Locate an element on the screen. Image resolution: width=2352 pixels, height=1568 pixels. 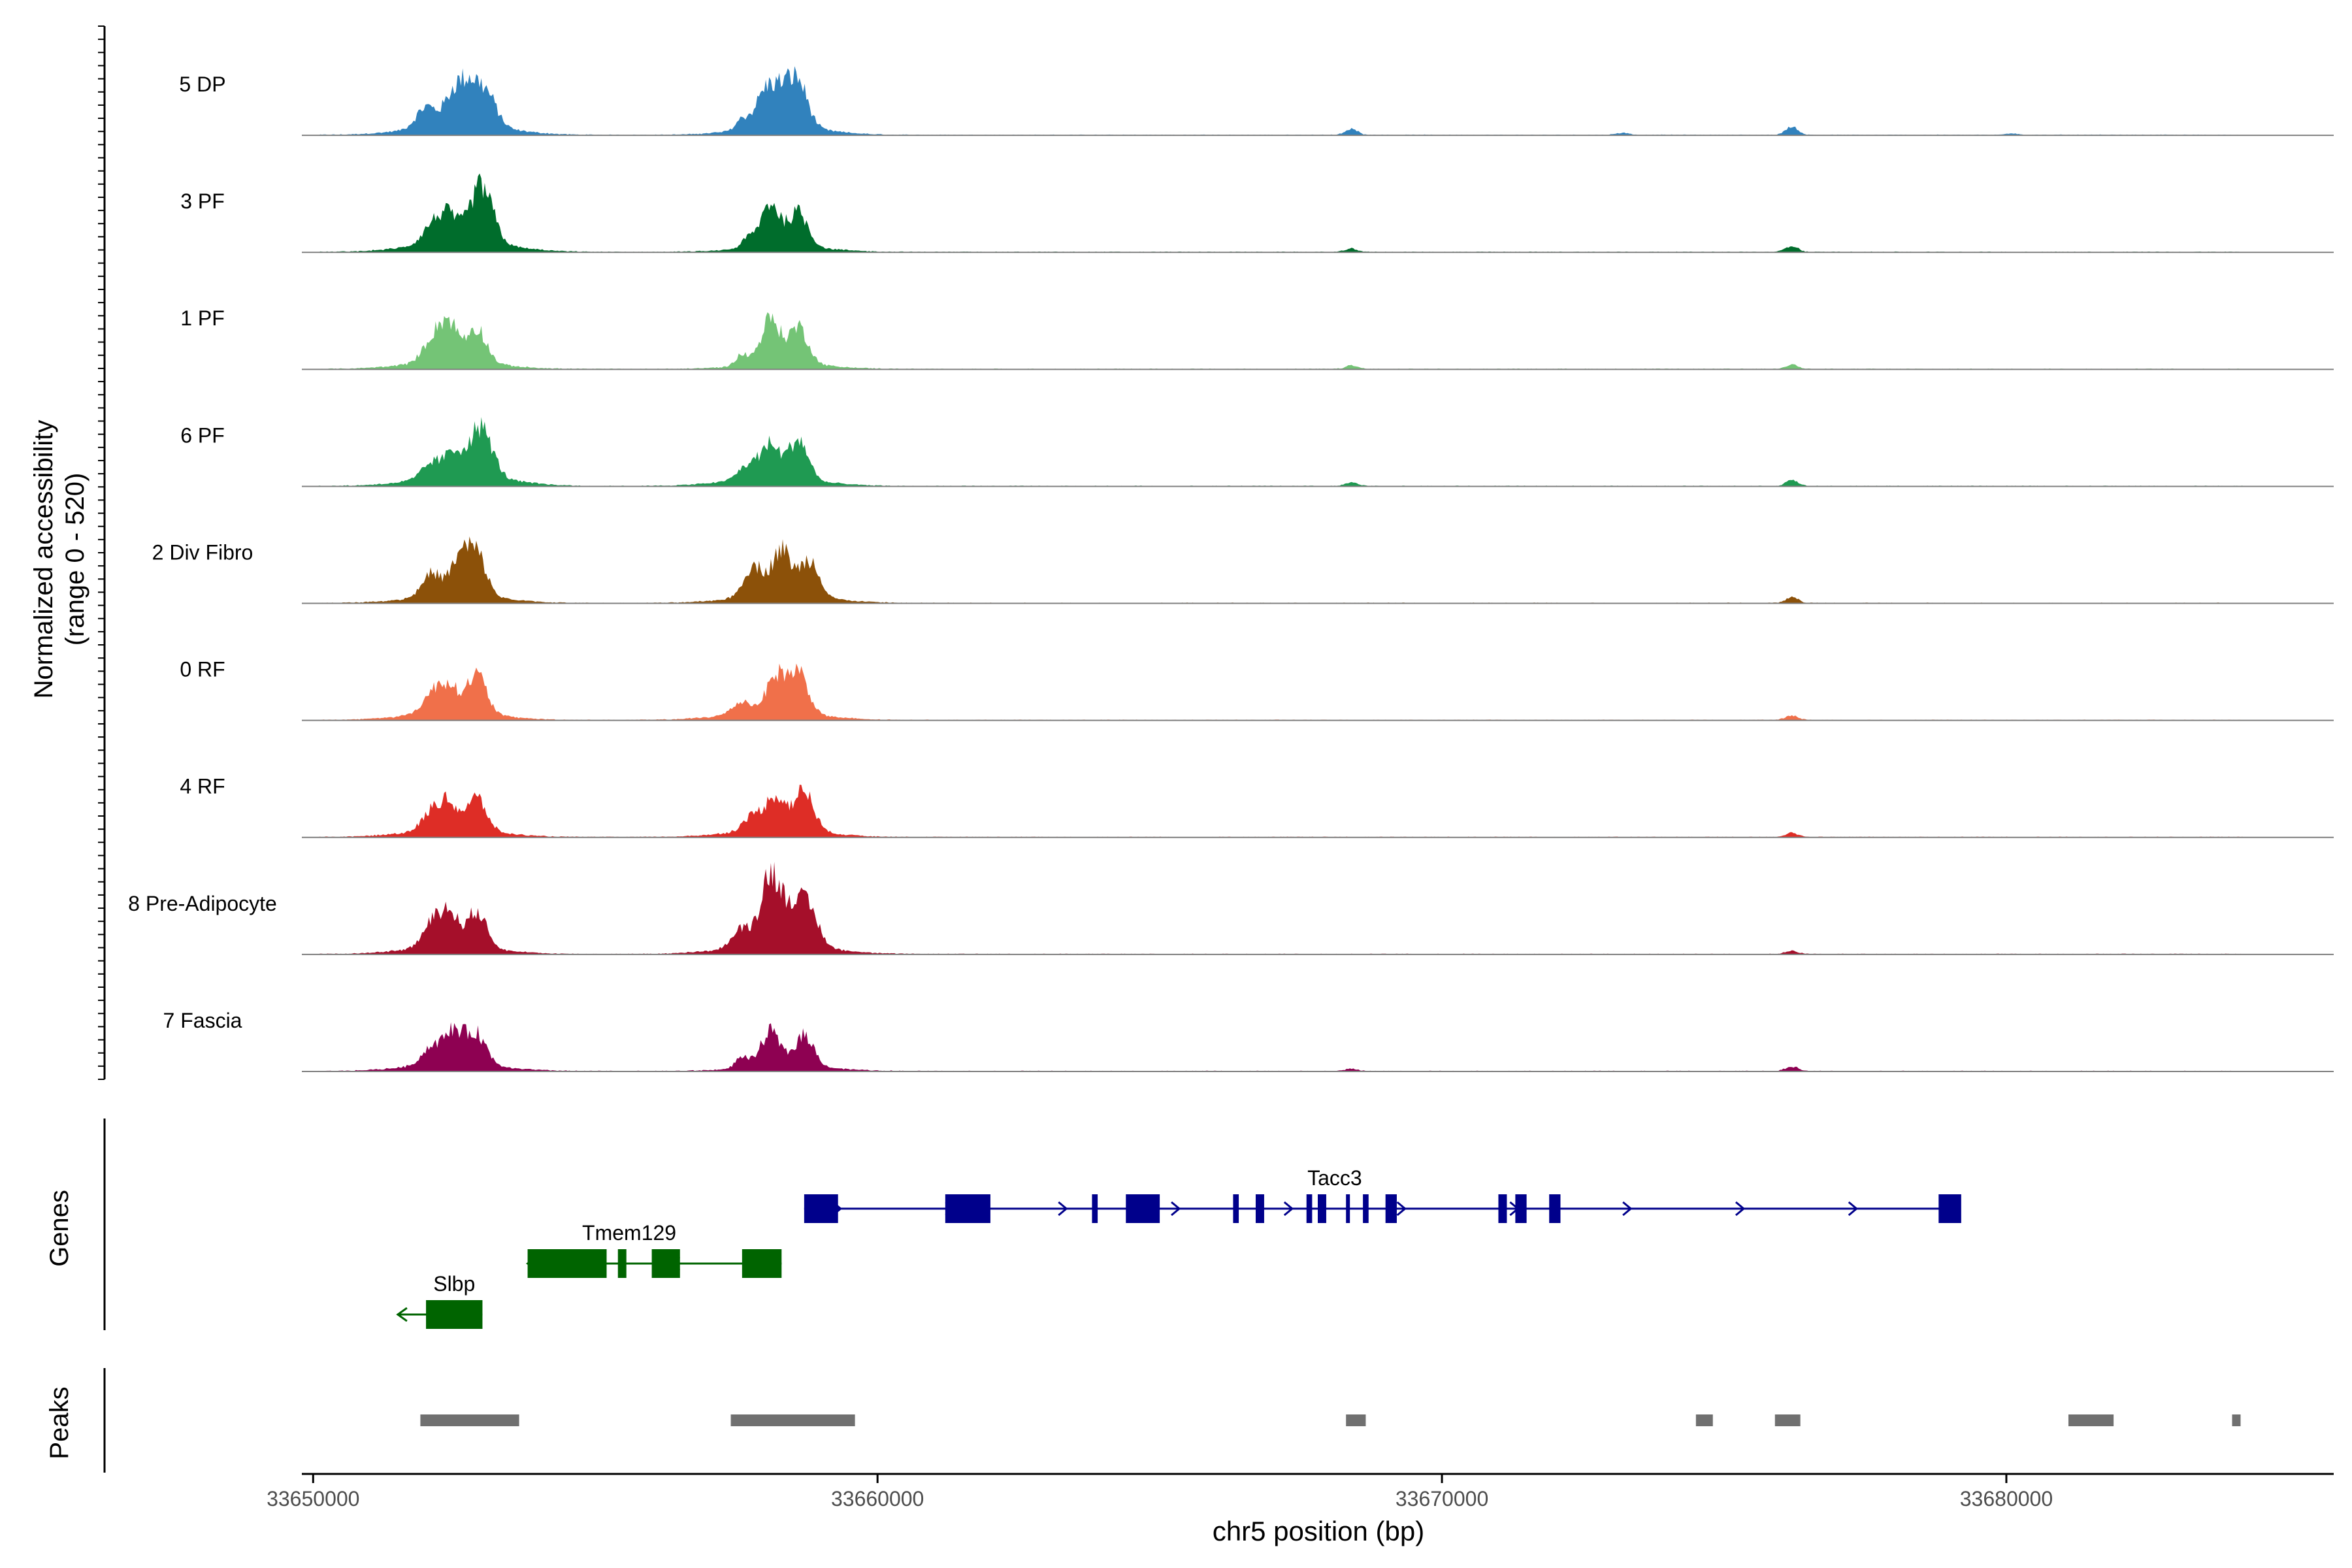
x-tick-label: 33650000 is located at coordinates (313, 1499).